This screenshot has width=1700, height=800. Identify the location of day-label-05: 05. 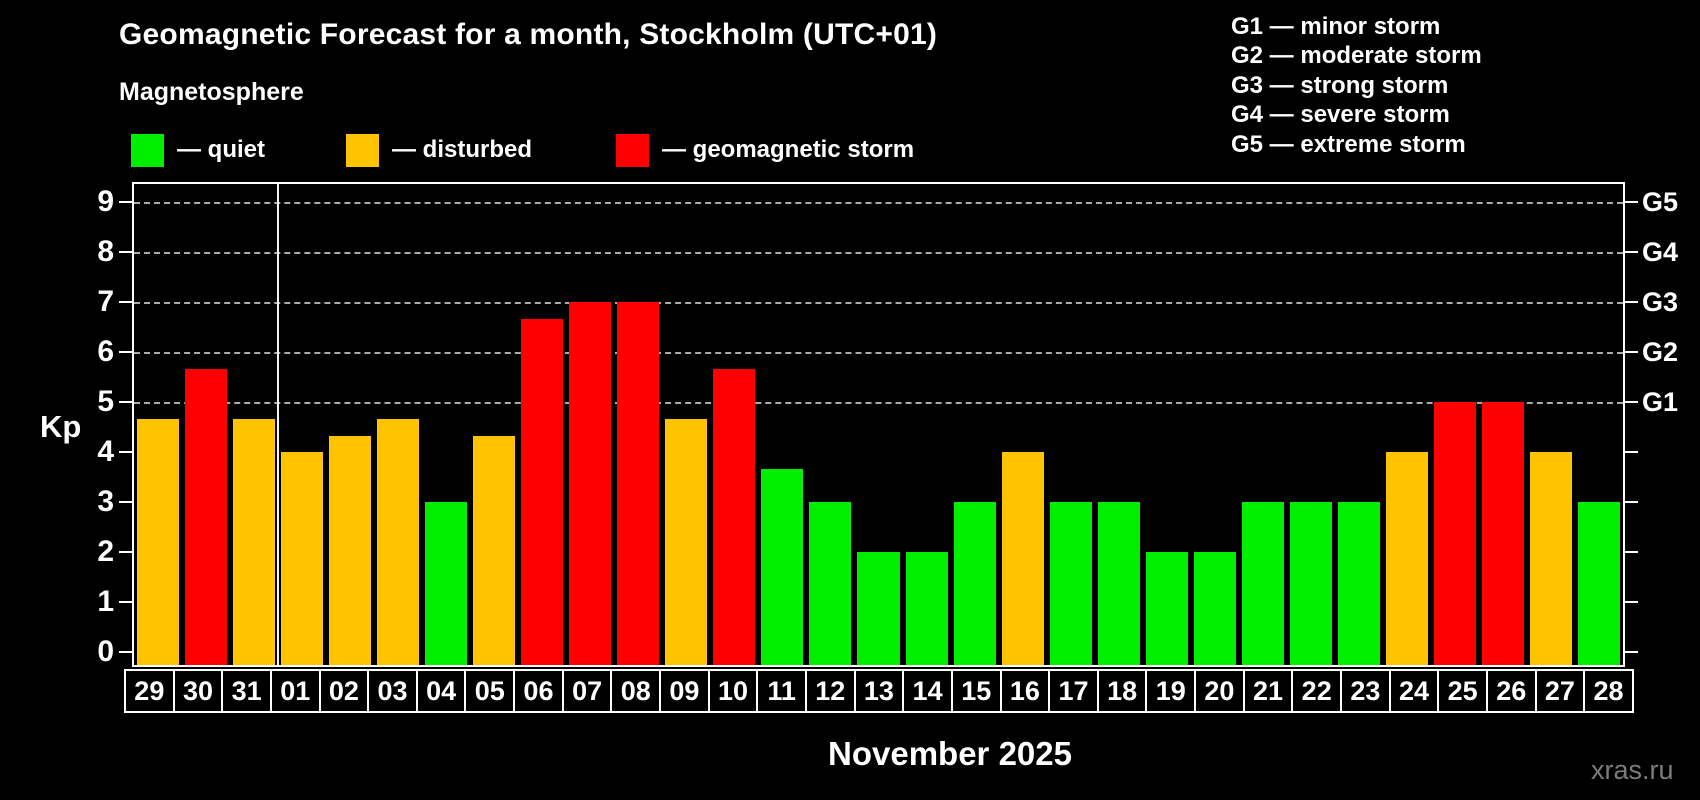
(490, 691).